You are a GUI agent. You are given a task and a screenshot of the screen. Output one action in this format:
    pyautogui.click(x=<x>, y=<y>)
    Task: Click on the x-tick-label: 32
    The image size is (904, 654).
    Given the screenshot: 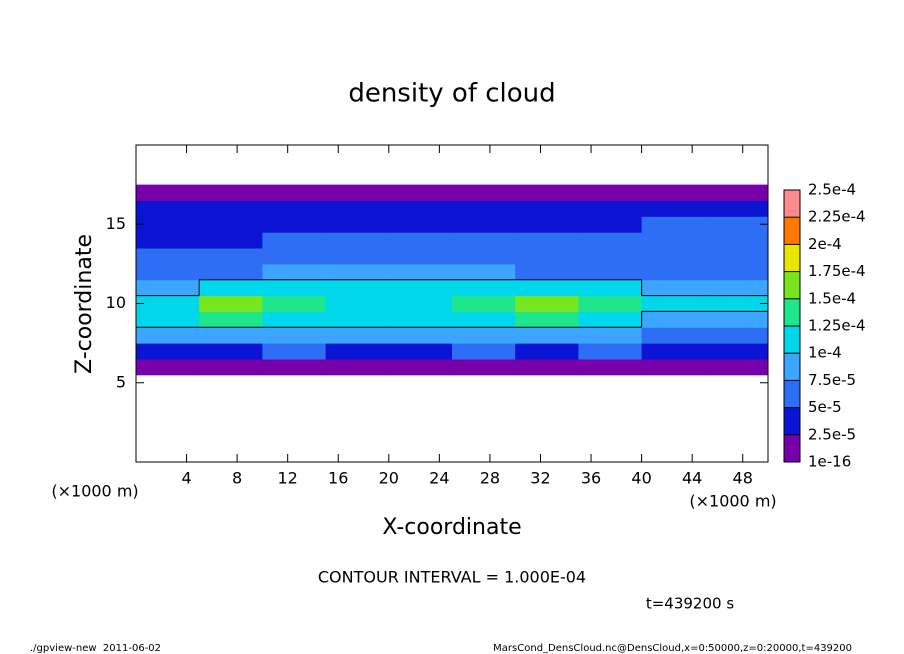 What is the action you would take?
    pyautogui.click(x=540, y=478)
    